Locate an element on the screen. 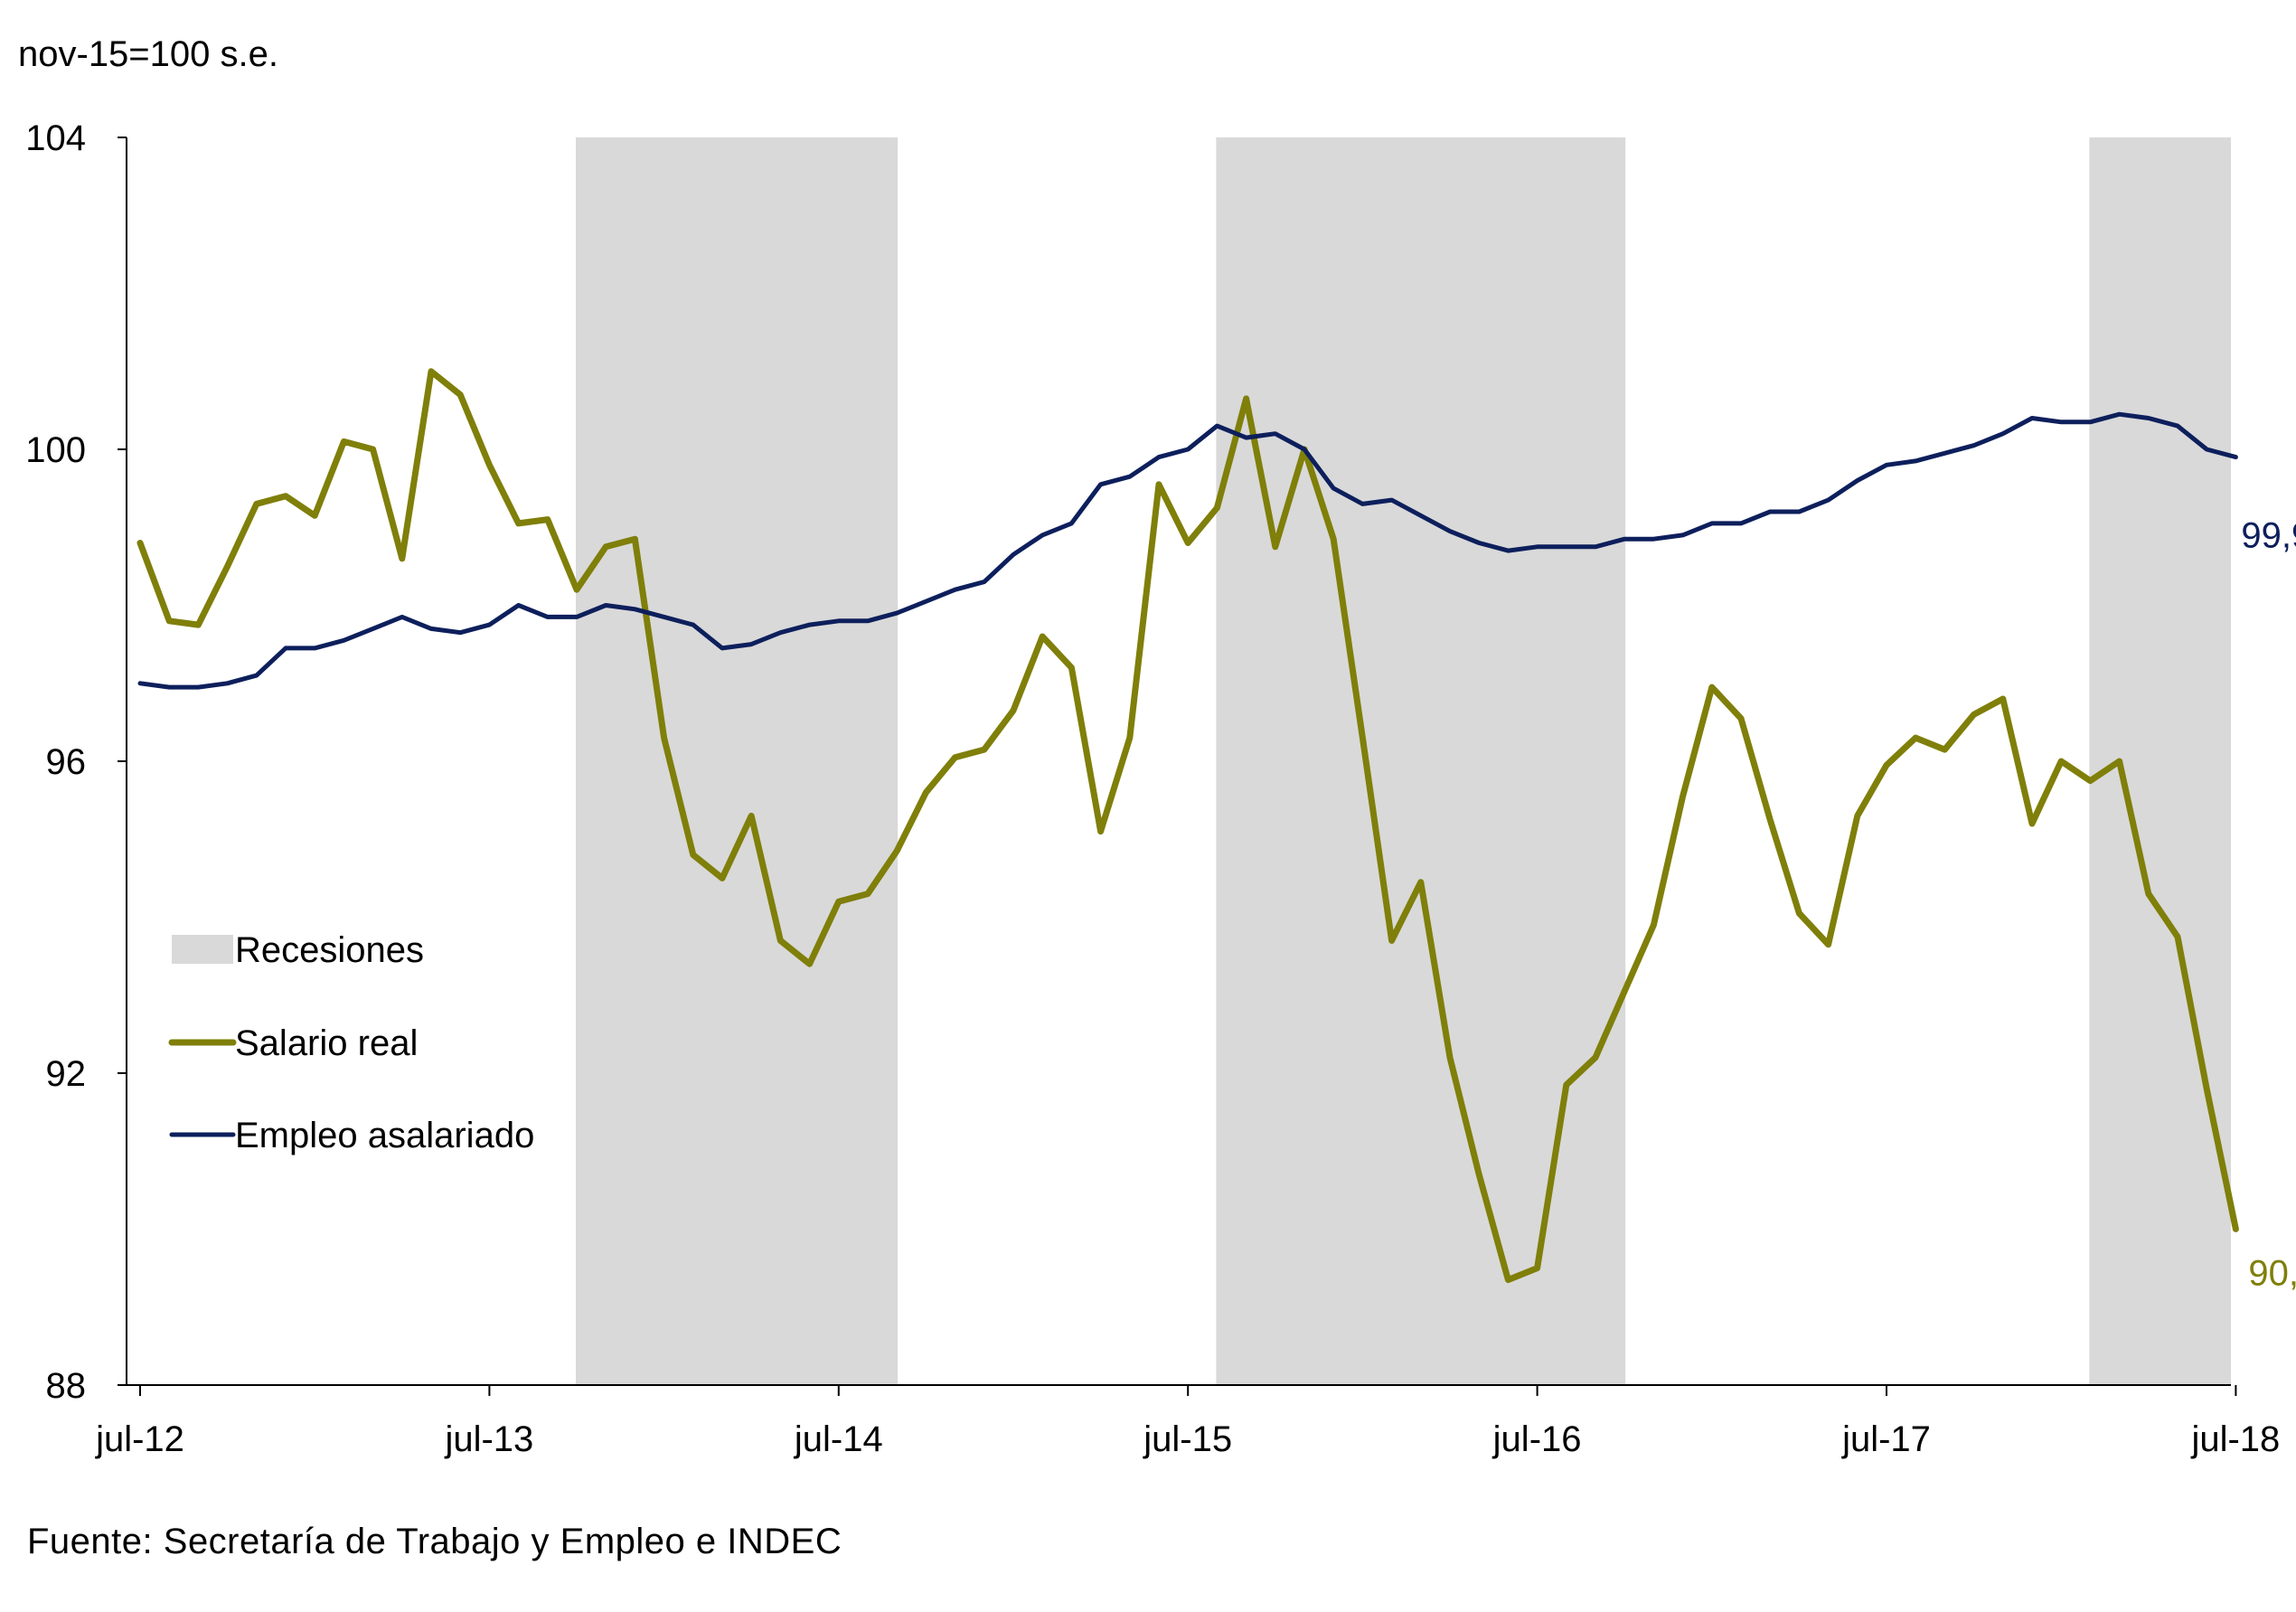 The height and width of the screenshot is (1612, 2296). y-tick-label: 100 is located at coordinates (55, 450).